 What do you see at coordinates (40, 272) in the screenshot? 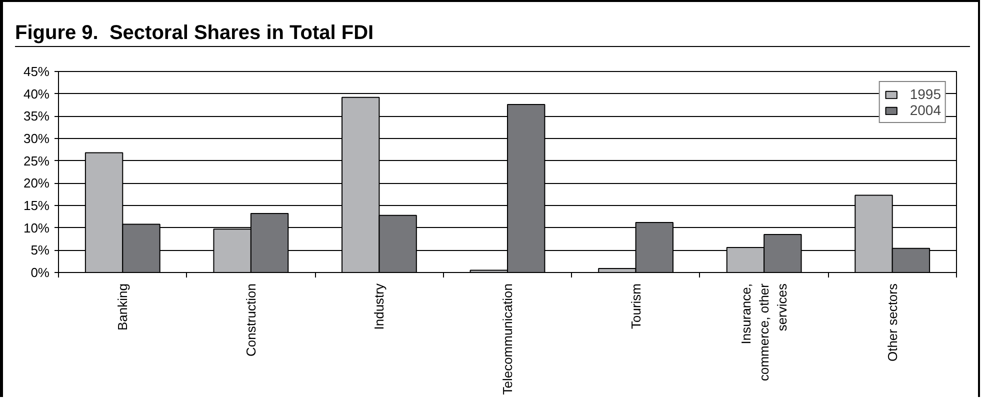
I see `y-tick-label: 0%` at bounding box center [40, 272].